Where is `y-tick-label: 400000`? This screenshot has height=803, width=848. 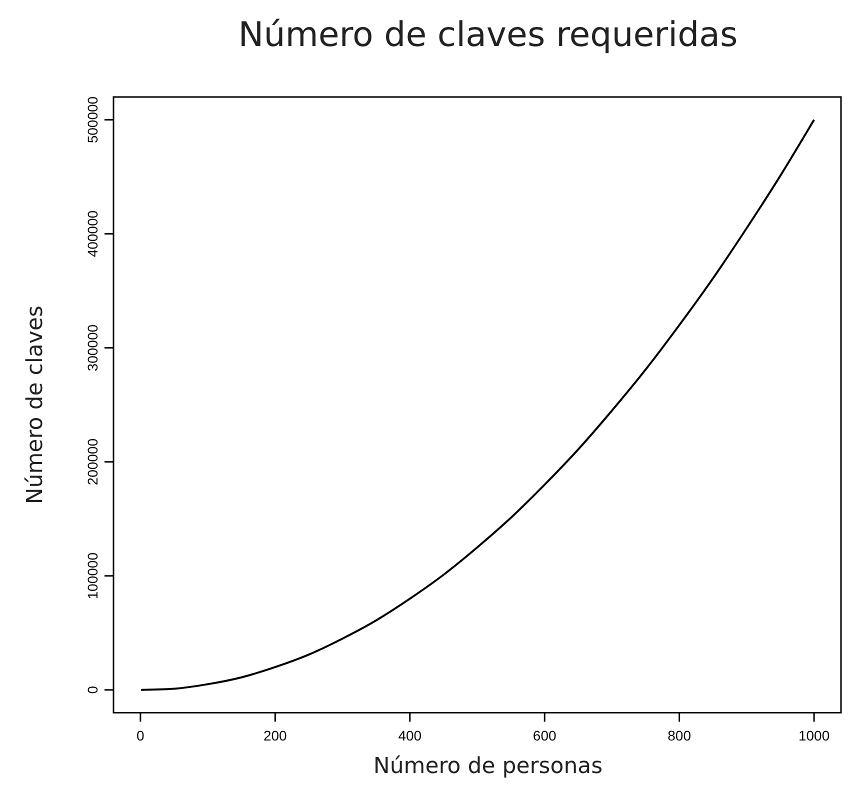
y-tick-label: 400000 is located at coordinates (92, 234).